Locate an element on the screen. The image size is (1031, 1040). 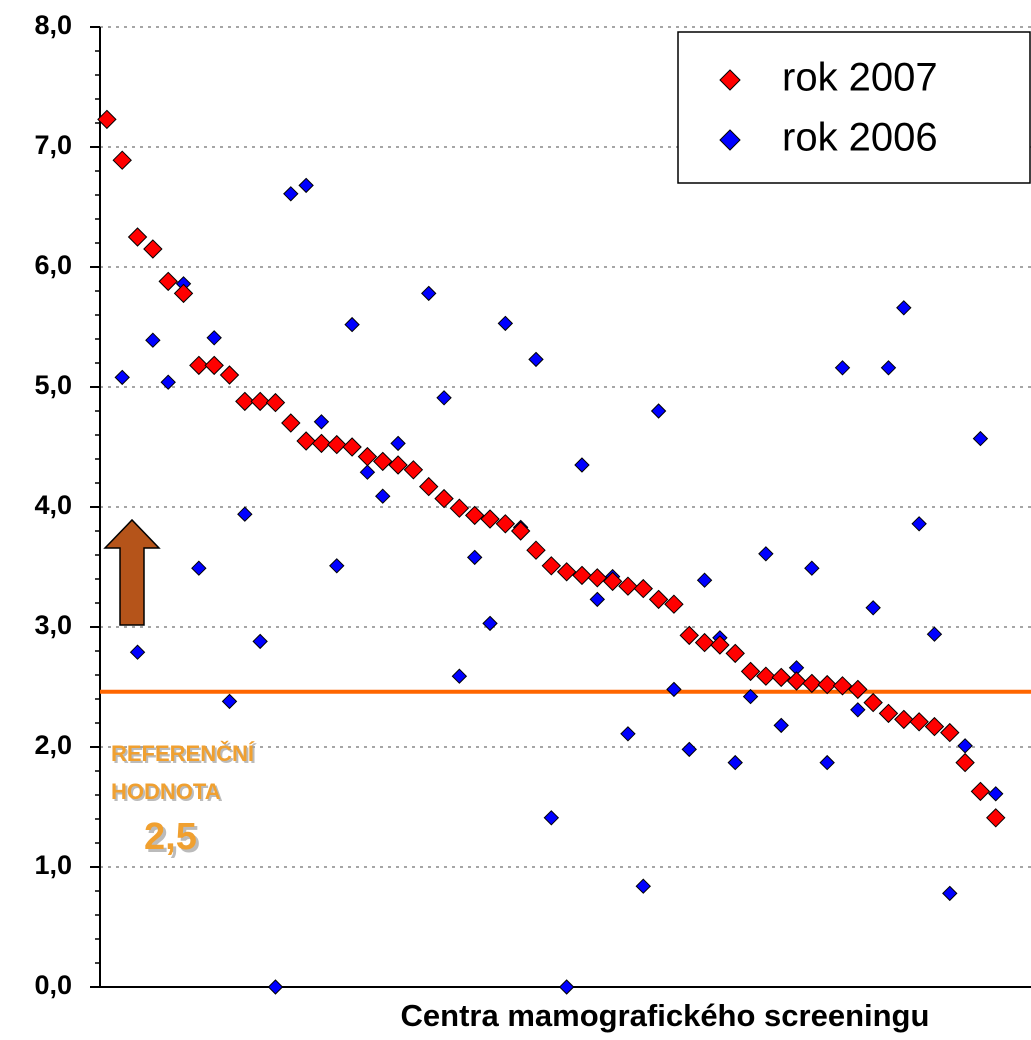
annotation: REFERENČNÍ is located at coordinates (183, 753).